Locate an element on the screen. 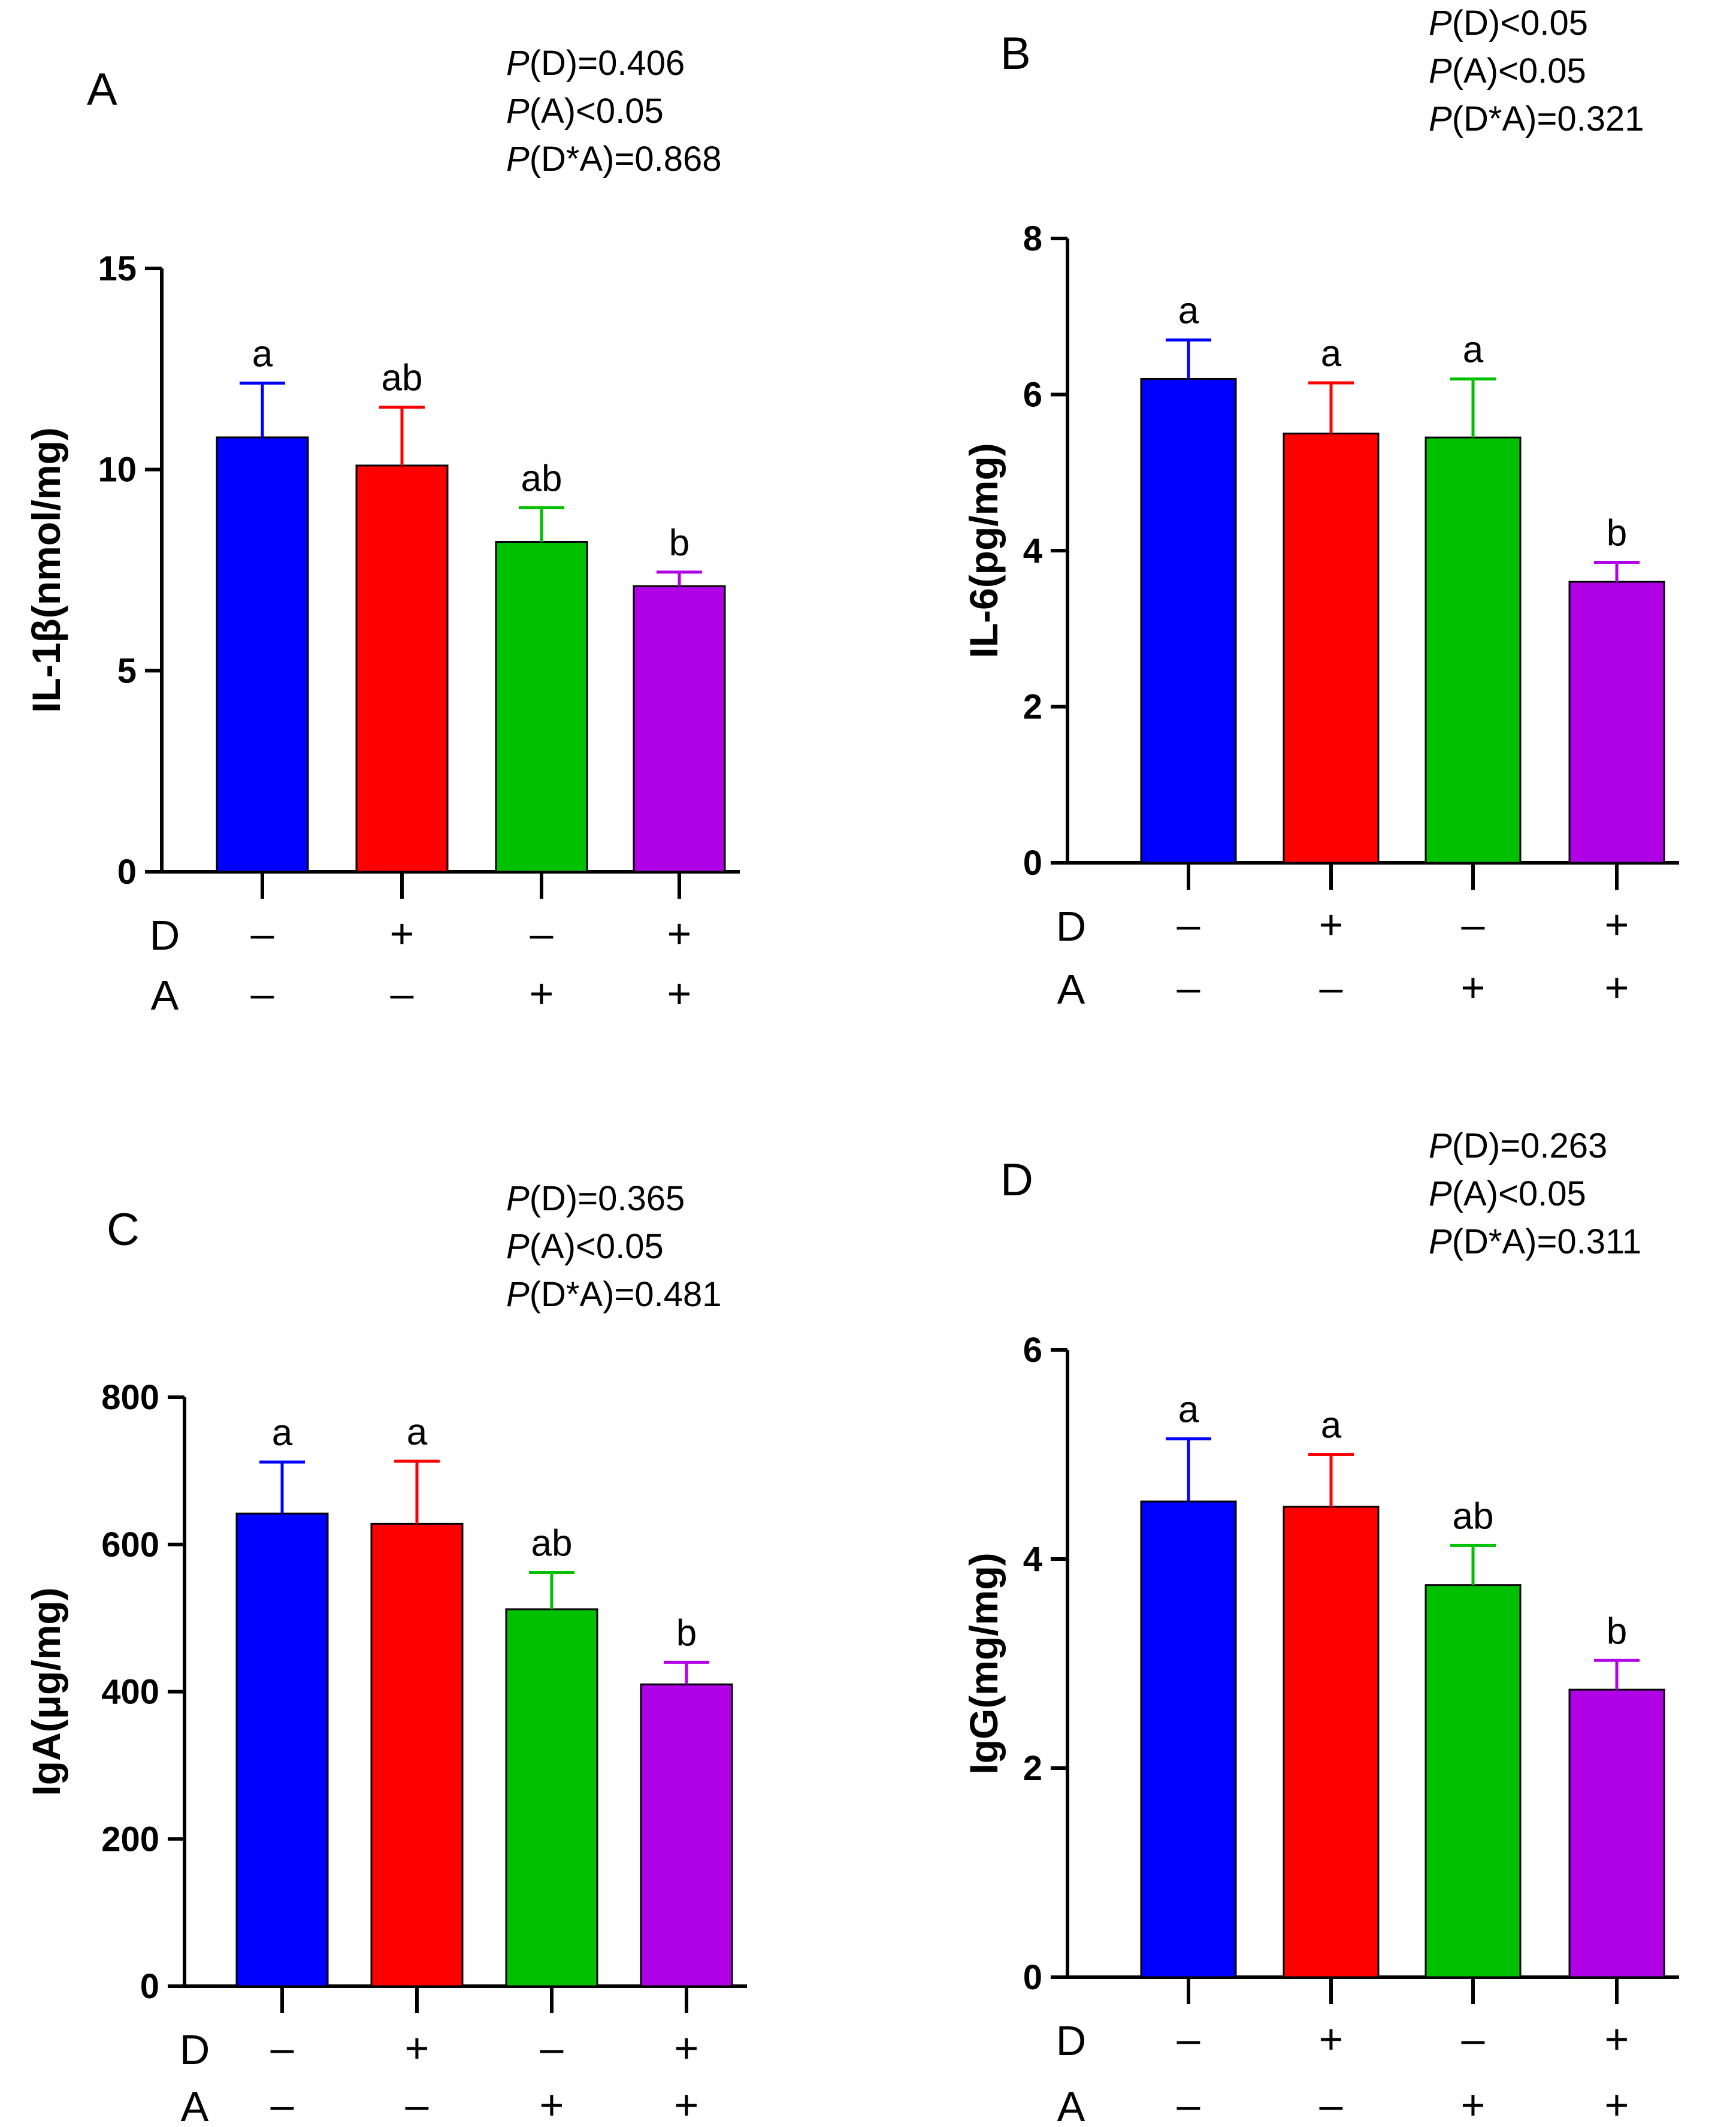 Image resolution: width=1736 pixels, height=2127 pixels. p-value-text: (D*A)=0.321 is located at coordinates (1548, 118).